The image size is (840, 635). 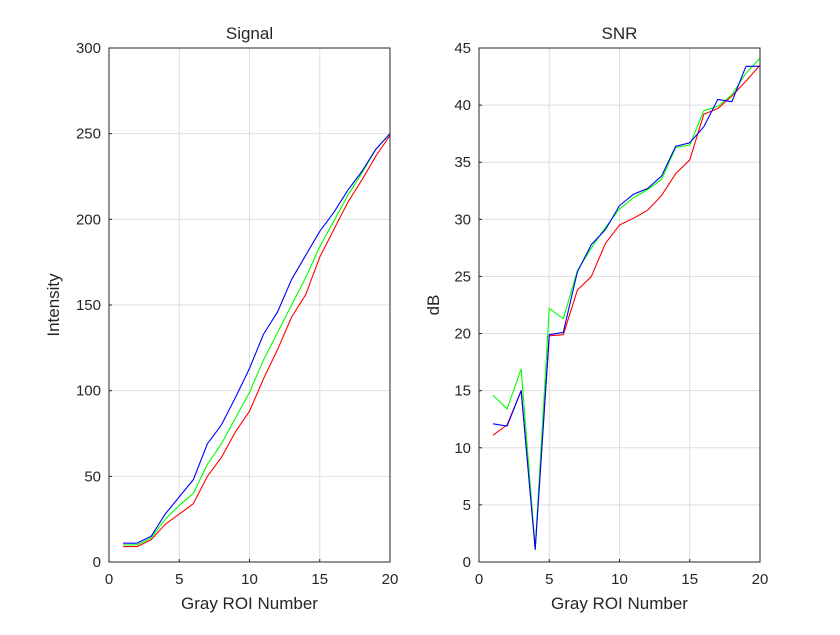 I want to click on snr-y-ticks: 0 5 10 15 20 25 30 35 40 45, so click(x=468, y=305).